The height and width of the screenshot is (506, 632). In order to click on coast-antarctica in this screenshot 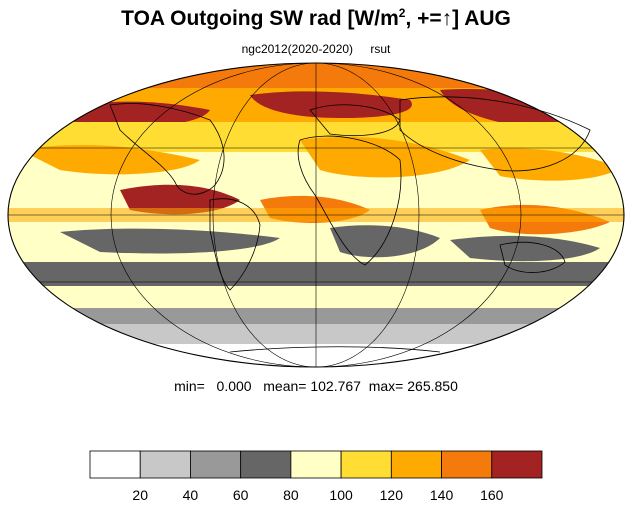, I will do `click(335, 349)`.